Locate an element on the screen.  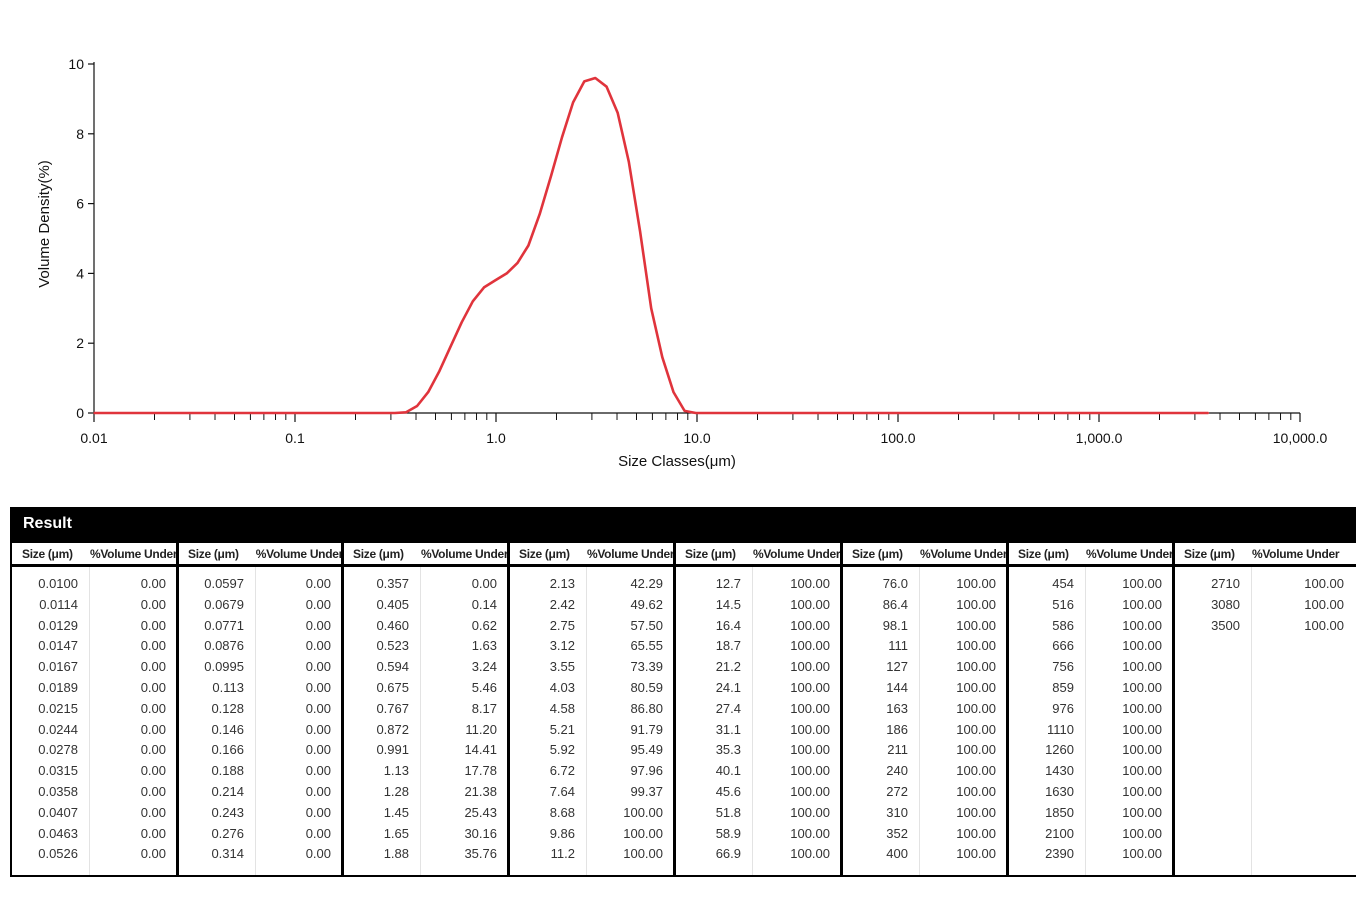
size-cell: 976 is located at coordinates (1063, 708).